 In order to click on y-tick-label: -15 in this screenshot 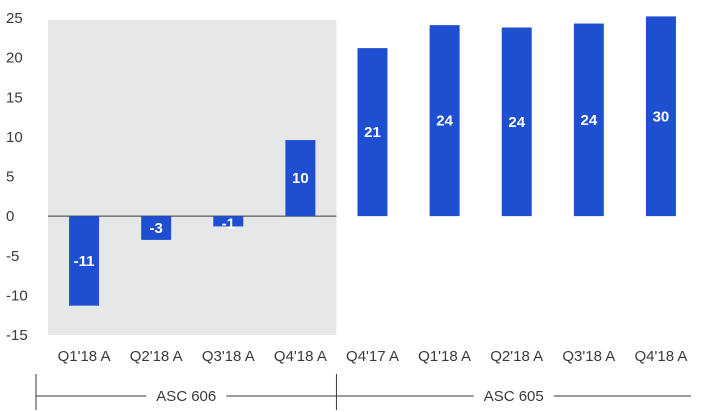, I will do `click(17, 335)`.